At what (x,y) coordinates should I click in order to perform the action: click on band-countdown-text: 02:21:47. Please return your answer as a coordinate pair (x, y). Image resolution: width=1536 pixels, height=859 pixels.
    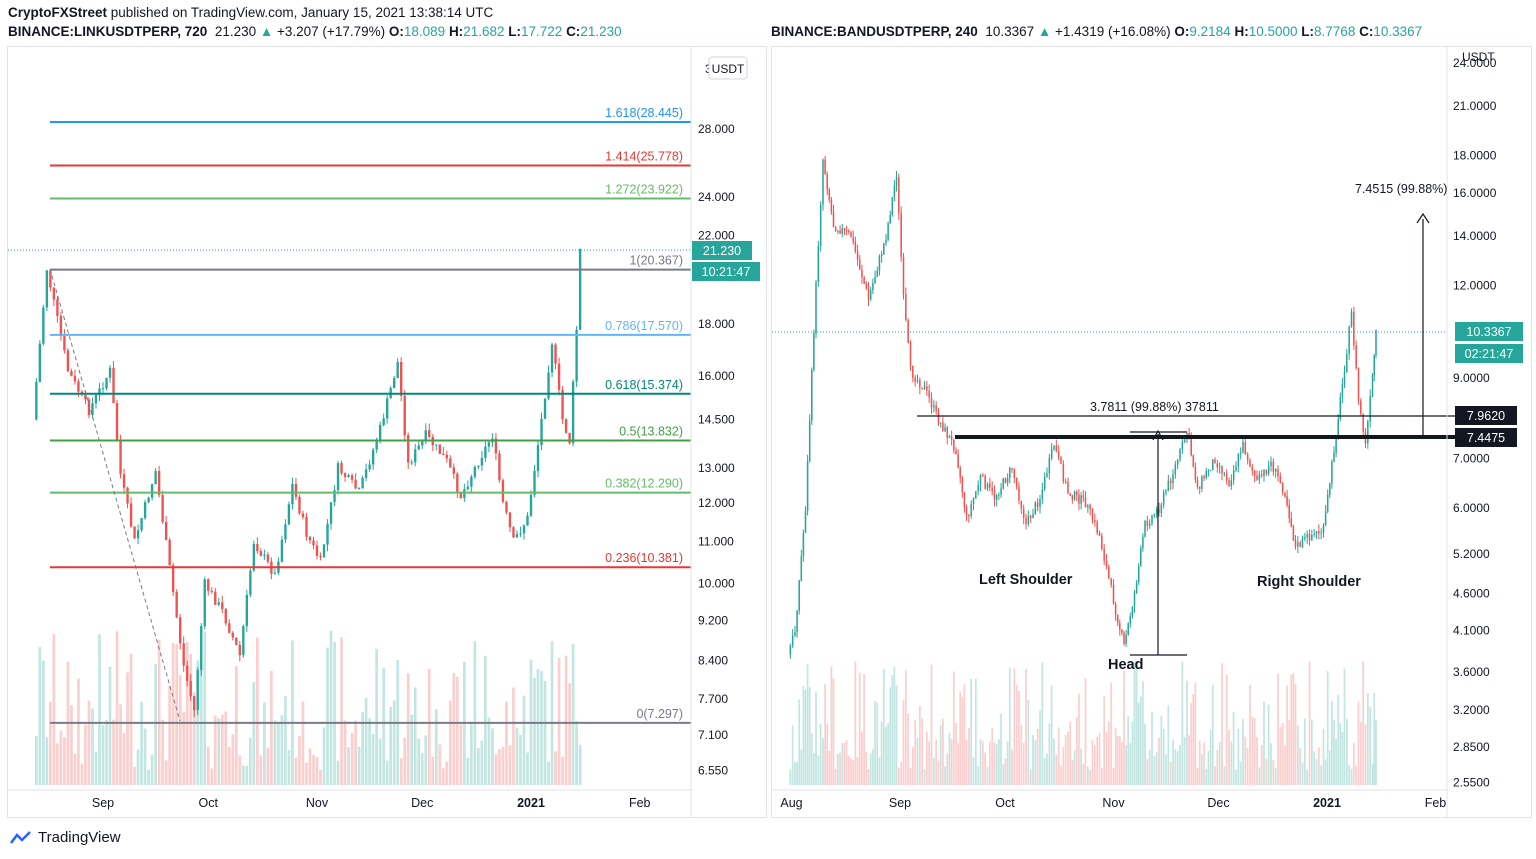
    Looking at the image, I should click on (1489, 354).